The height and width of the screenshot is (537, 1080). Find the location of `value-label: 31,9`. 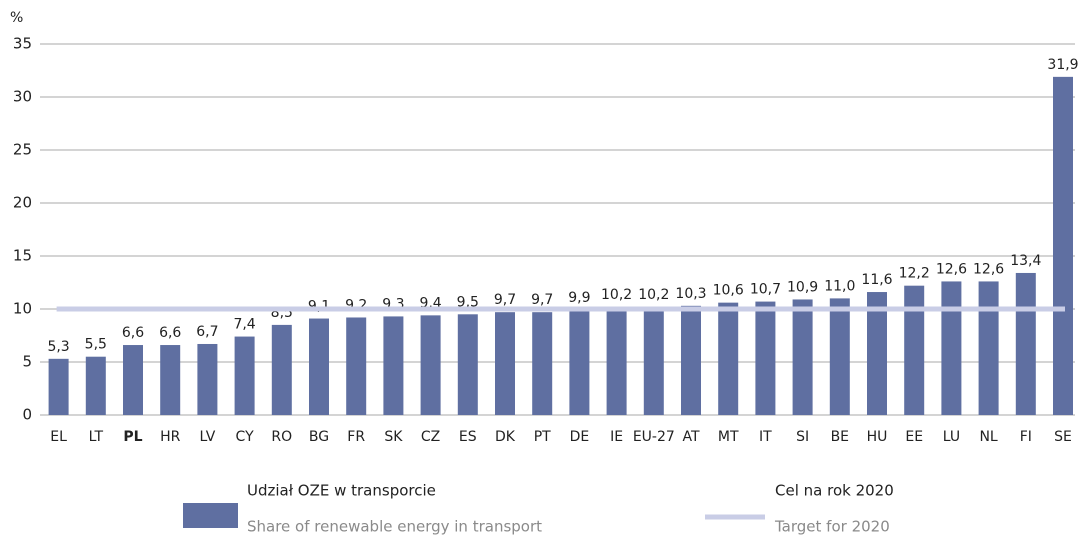

value-label: 31,9 is located at coordinates (1062, 65).